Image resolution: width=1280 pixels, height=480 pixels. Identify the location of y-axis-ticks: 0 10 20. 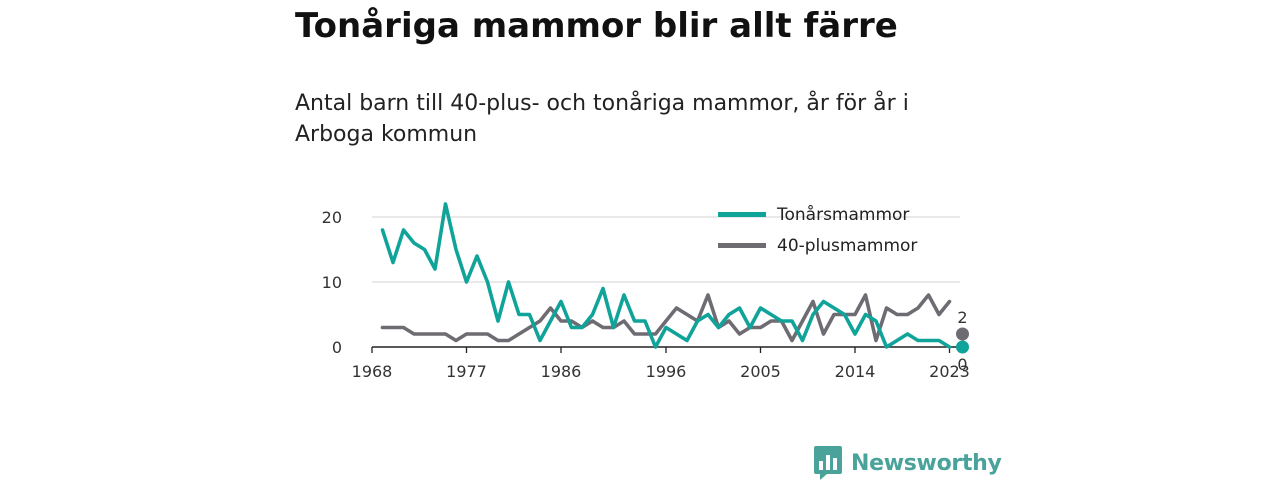
(332, 282).